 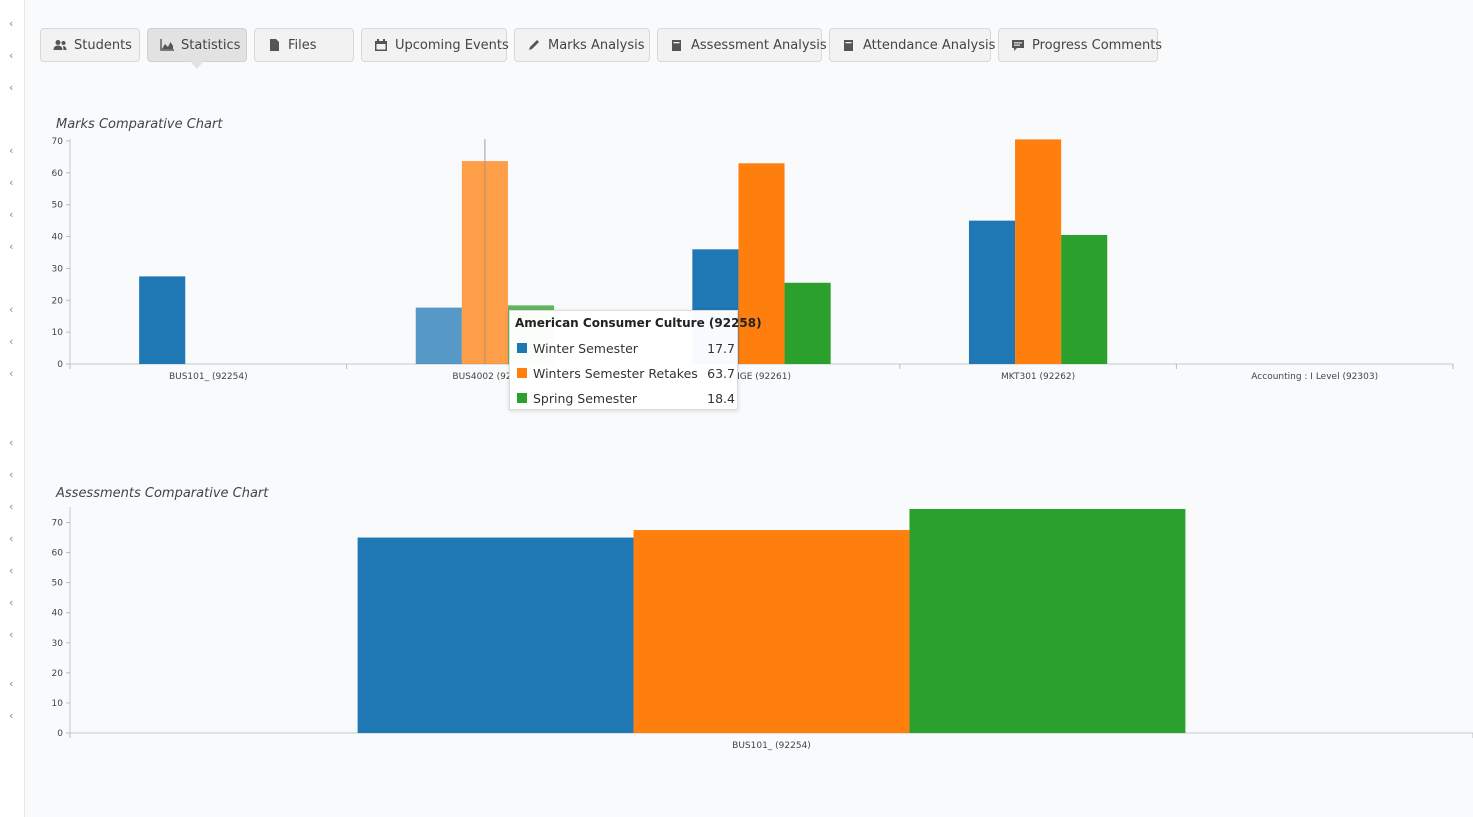 I want to click on tab-label: Upcoming Events, so click(x=452, y=45).